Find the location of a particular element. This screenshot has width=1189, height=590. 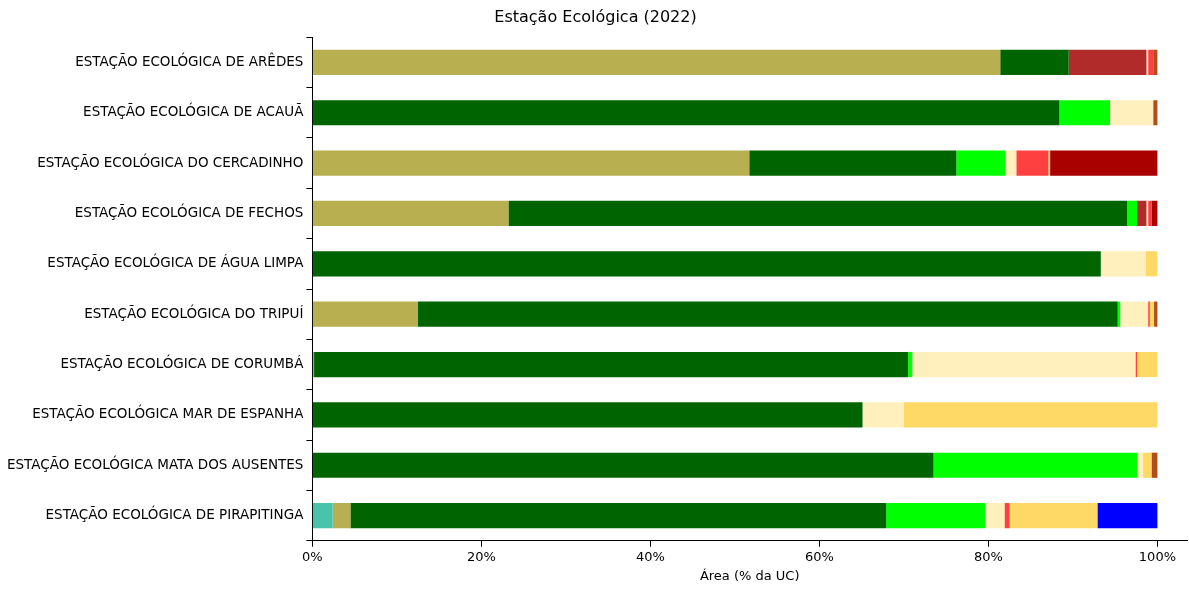

x-tick-label: 40% is located at coordinates (650, 556).